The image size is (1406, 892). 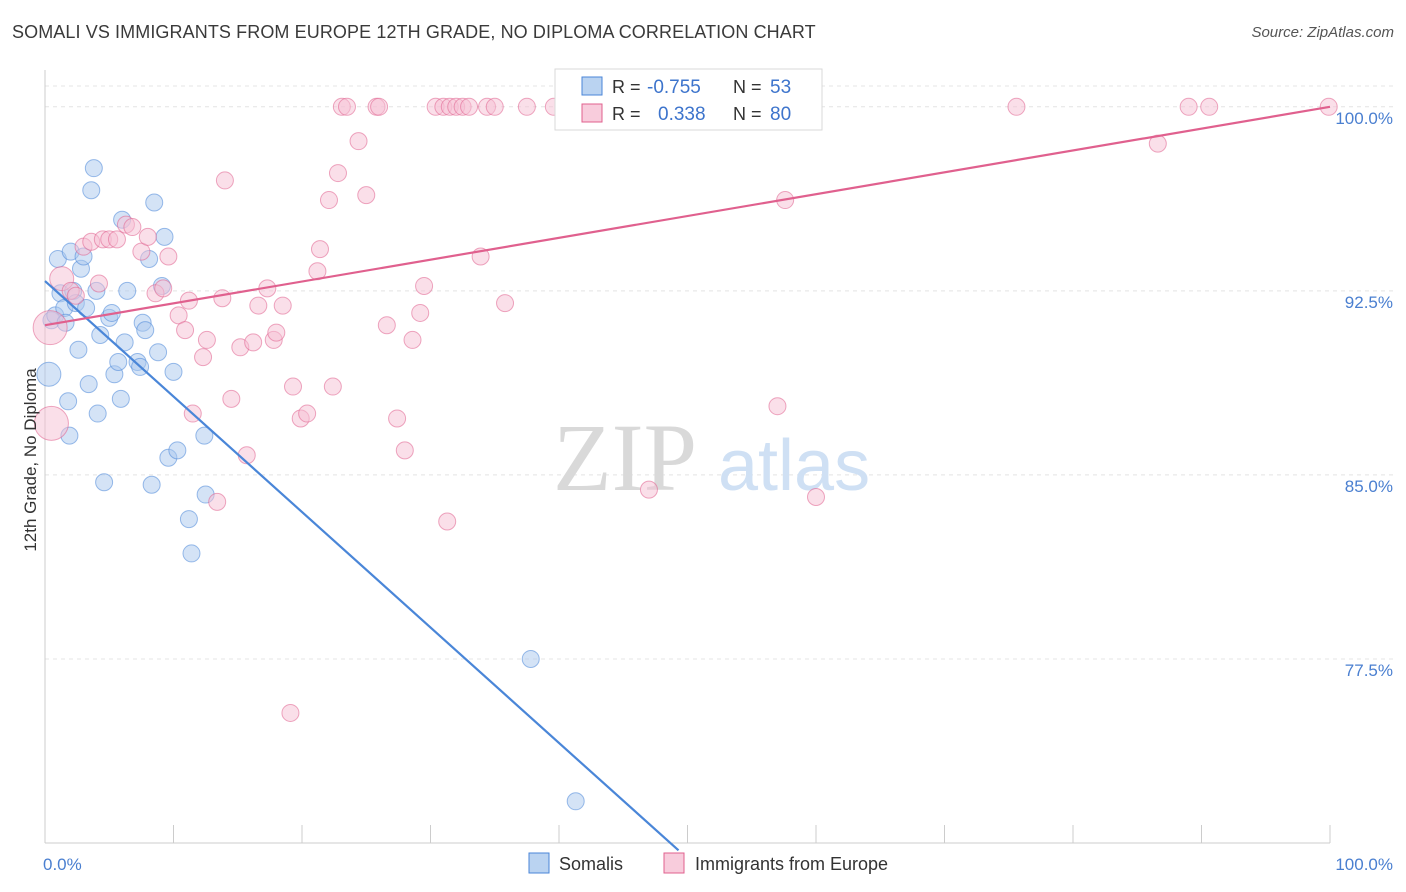 What do you see at coordinates (1369, 486) in the screenshot?
I see `y-tick-label: 85.0%` at bounding box center [1369, 486].